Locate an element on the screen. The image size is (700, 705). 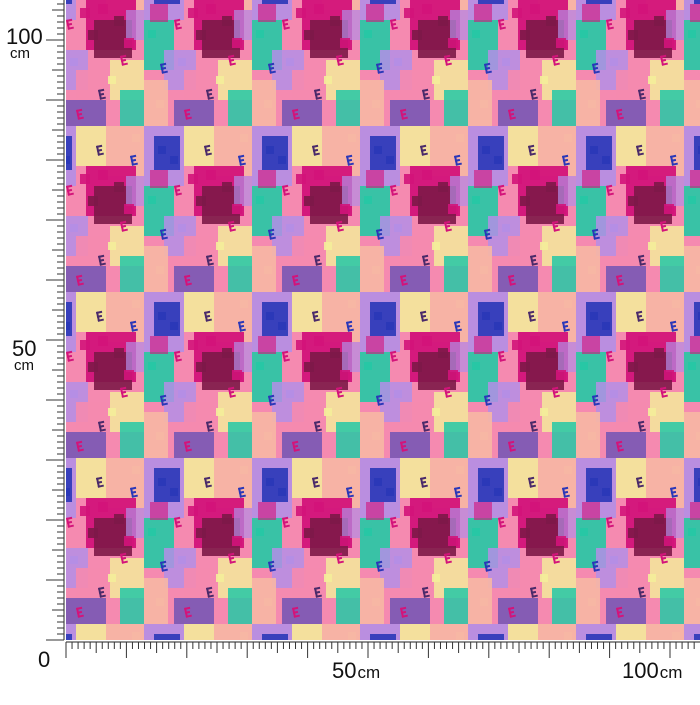
x-label-50-value: 50 is located at coordinates (344, 670).